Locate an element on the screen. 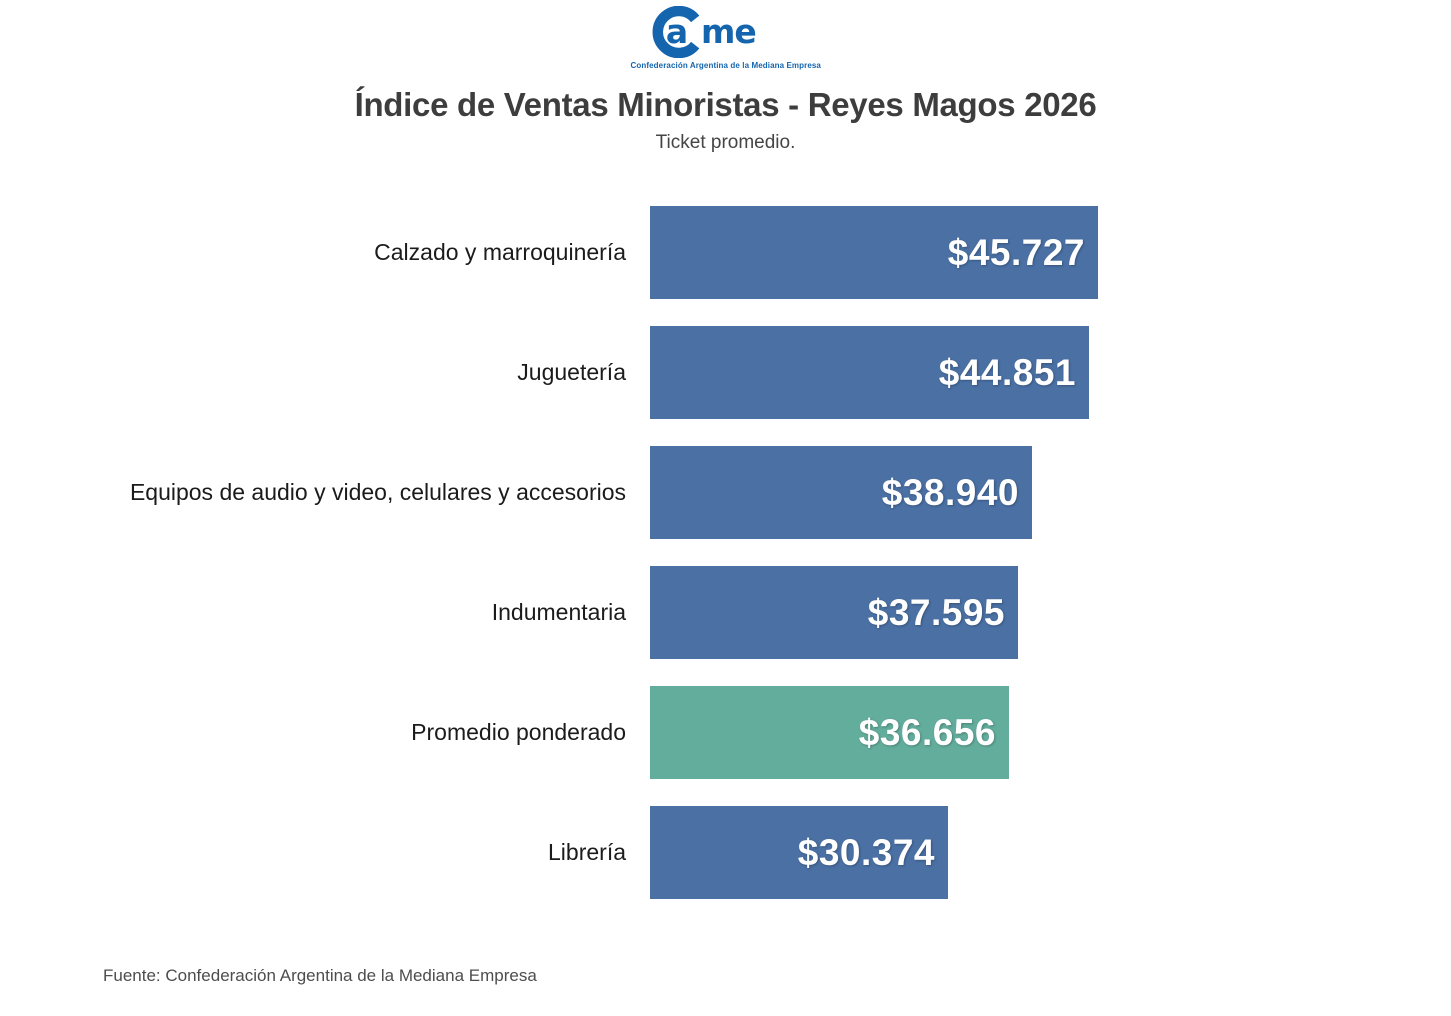  bar: $38.940 is located at coordinates (841, 492).